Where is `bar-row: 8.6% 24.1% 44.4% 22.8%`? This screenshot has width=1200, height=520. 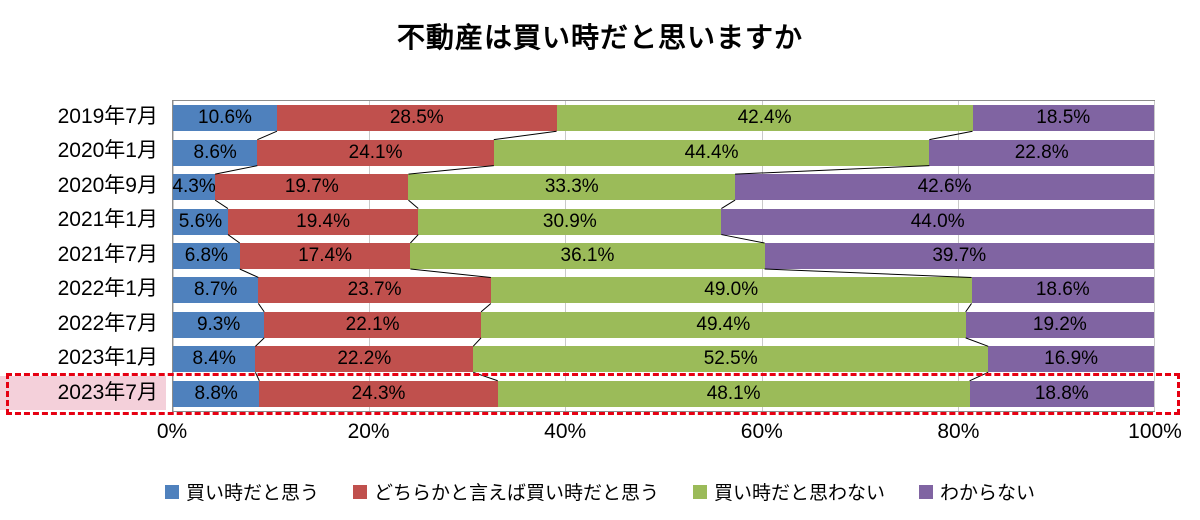 bar-row: 8.6% 24.1% 44.4% 22.8% is located at coordinates (663, 152).